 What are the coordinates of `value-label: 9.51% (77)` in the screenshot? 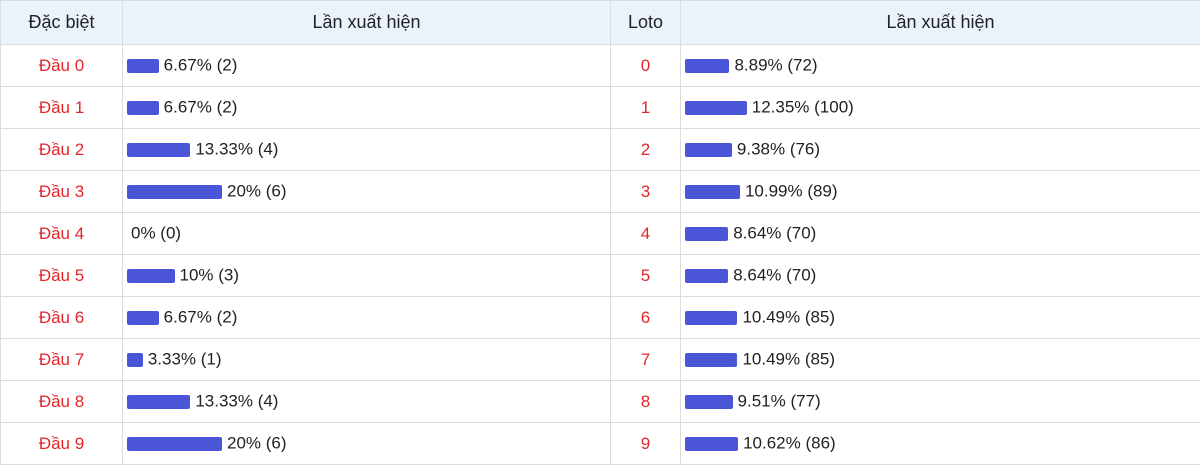 It's located at (779, 401).